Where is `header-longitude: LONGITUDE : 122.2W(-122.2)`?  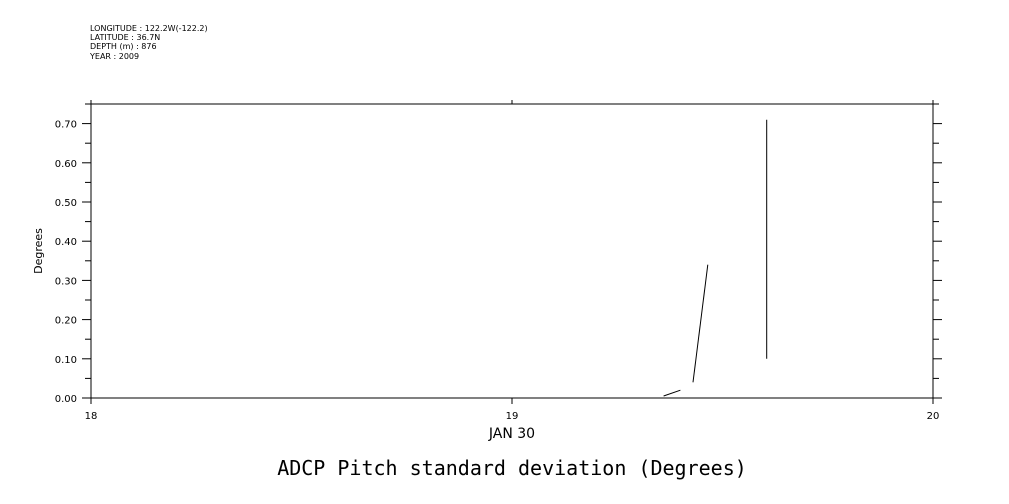 header-longitude: LONGITUDE : 122.2W(-122.2) is located at coordinates (149, 28).